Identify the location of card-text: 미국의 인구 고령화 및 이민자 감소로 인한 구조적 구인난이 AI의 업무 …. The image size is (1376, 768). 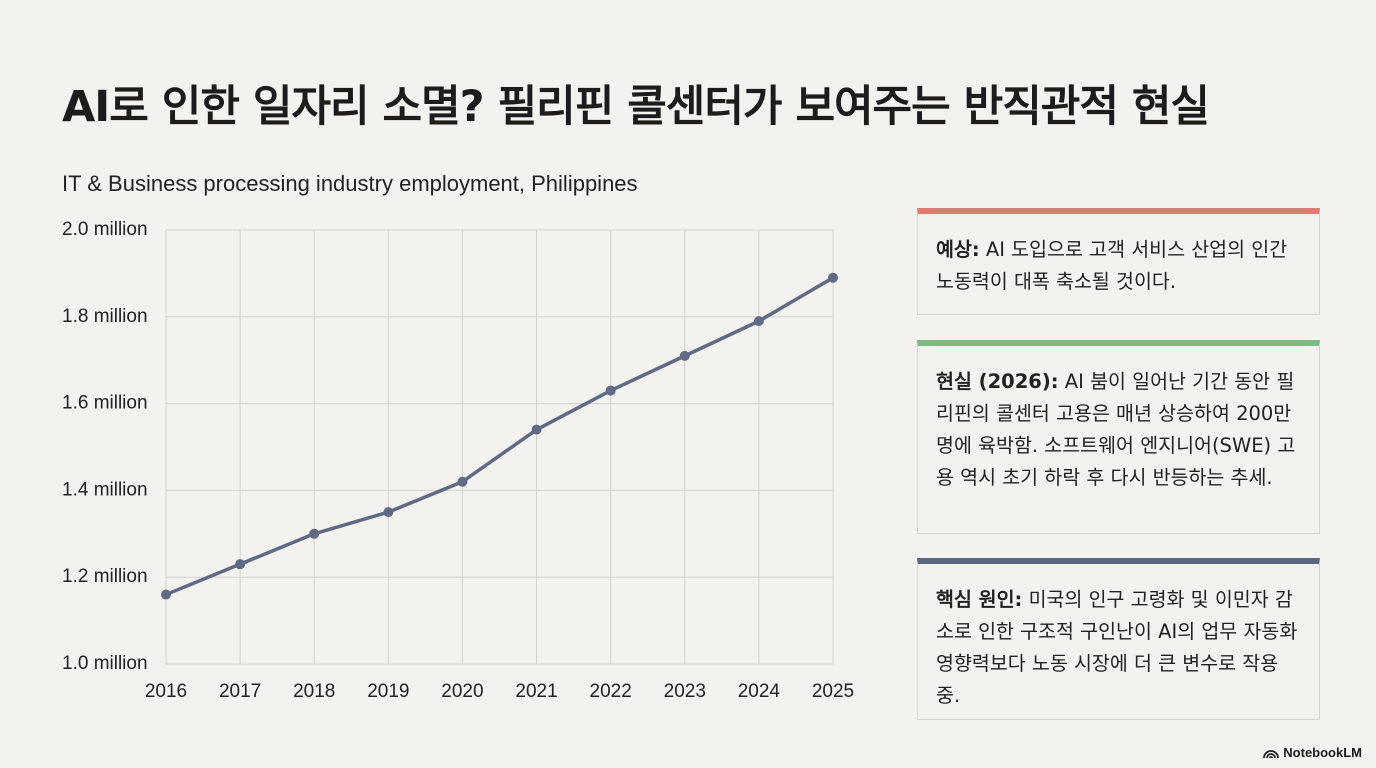
(1117, 647).